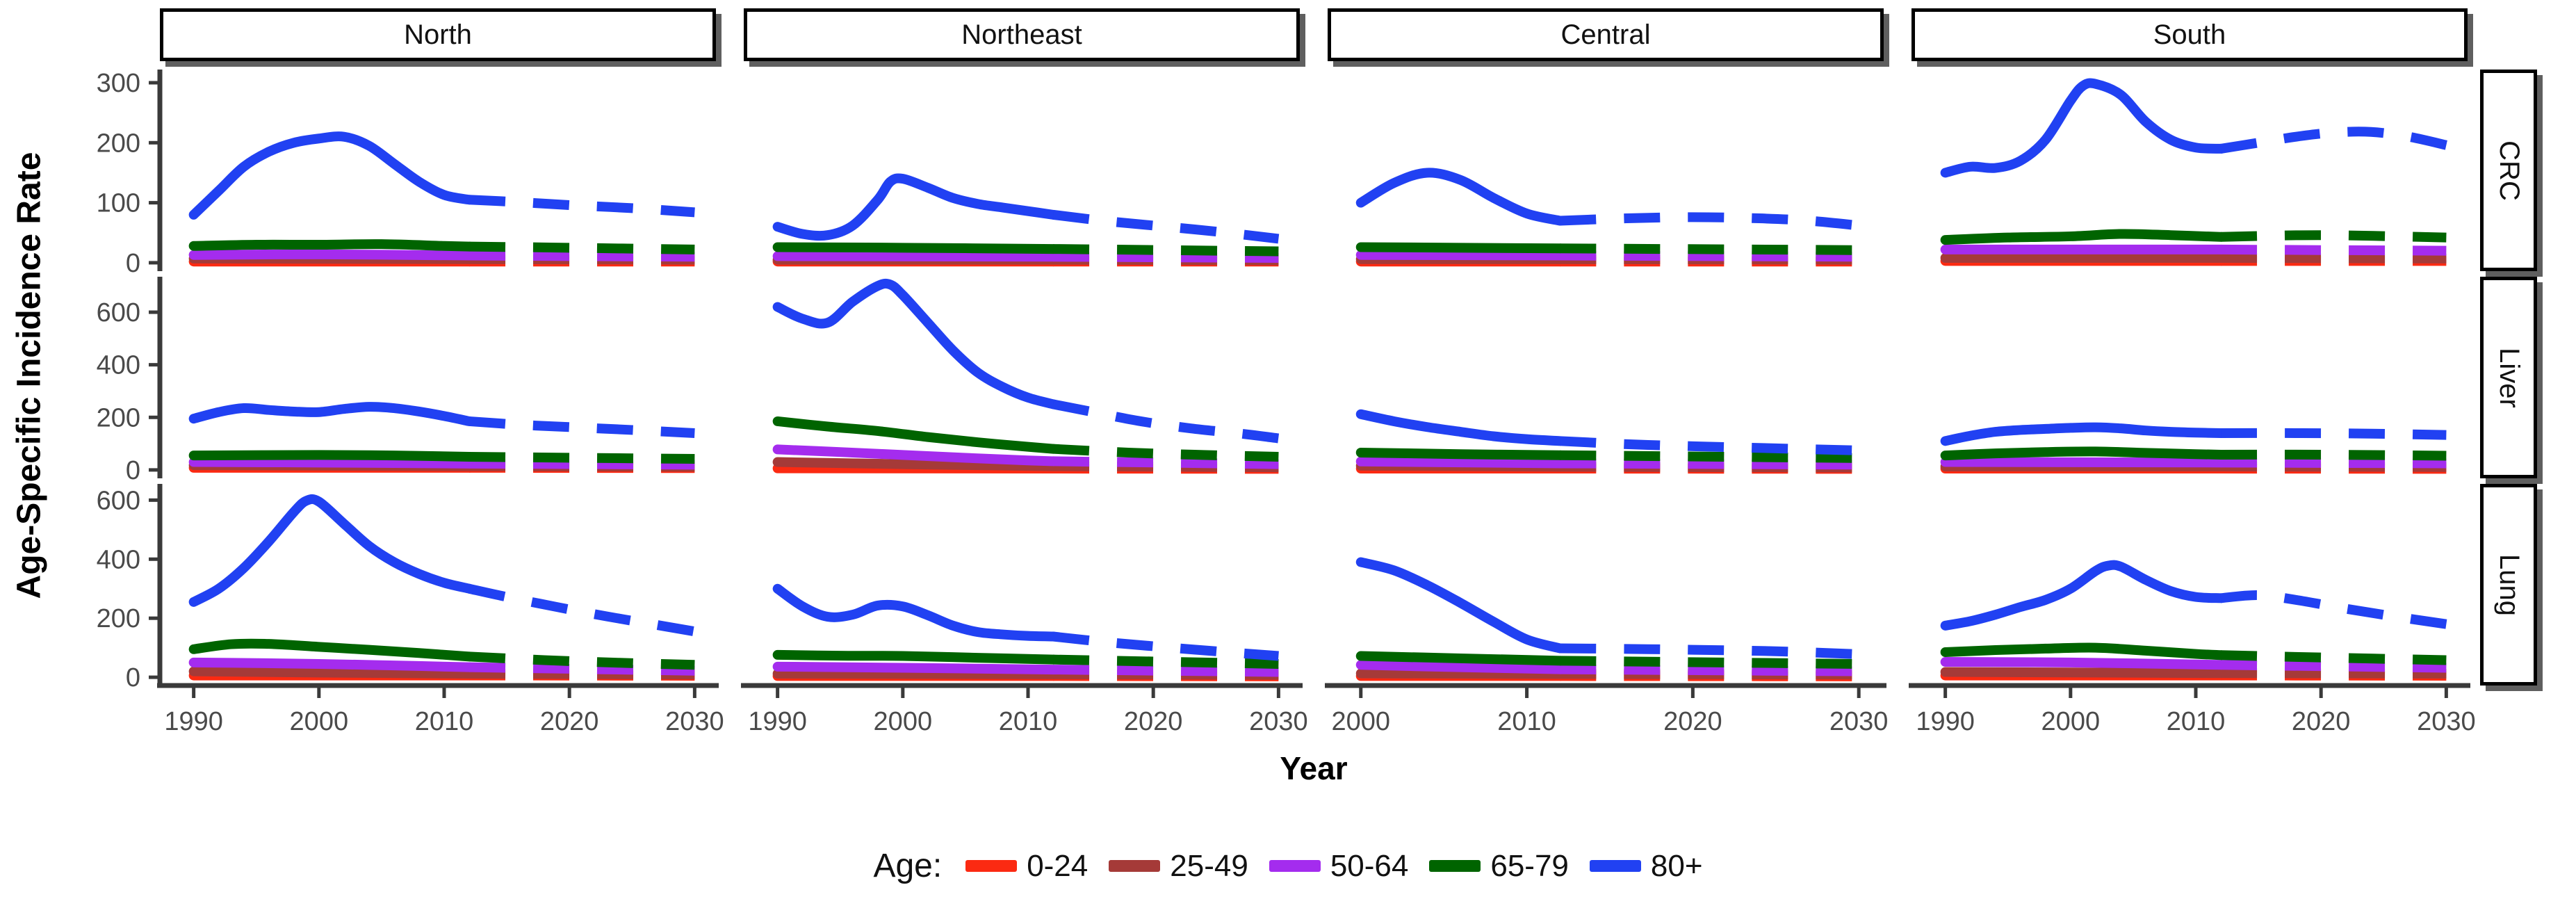 The height and width of the screenshot is (908, 2576). I want to click on legend: Age: 0-24 25-49 50-64 65-79 80+, so click(1288, 866).